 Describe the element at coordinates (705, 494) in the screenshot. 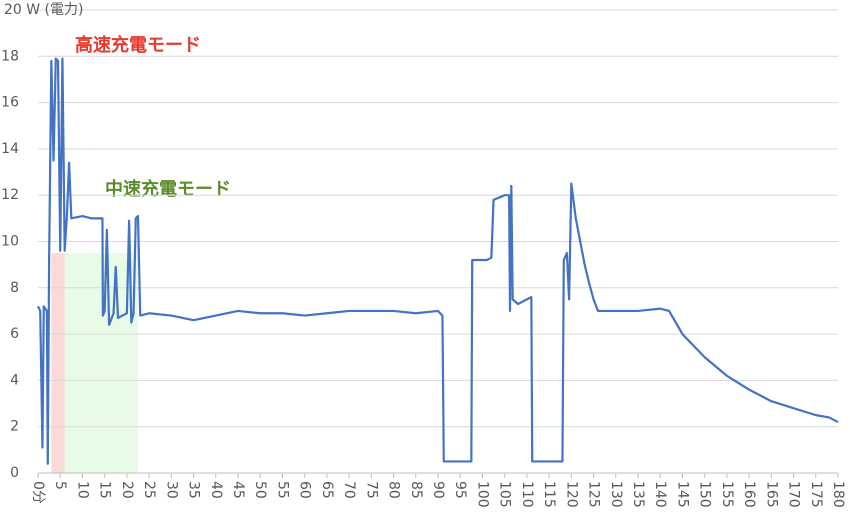

I see `x-tick-label: 150` at that location.